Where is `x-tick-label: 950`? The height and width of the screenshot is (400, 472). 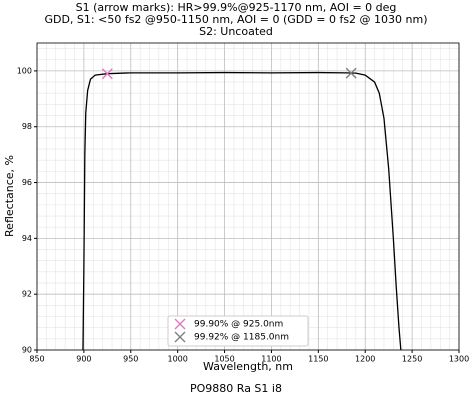
x-tick-label: 950 is located at coordinates (130, 359).